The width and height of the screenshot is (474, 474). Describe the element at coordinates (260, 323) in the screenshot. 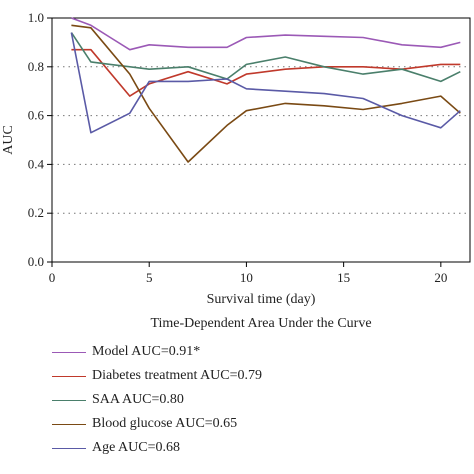

I see `chart-title: Time-Dependent Area Under the Curve` at that location.